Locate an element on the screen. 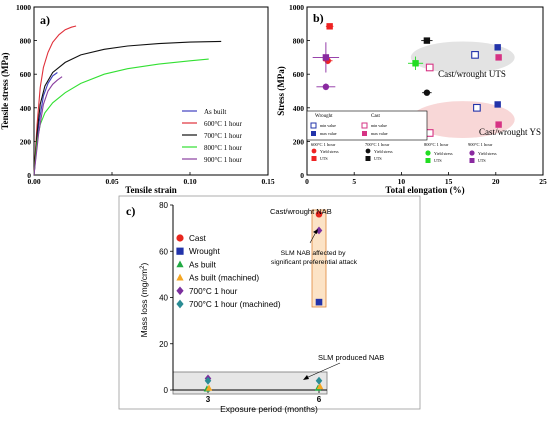 Image resolution: width=550 pixels, height=426 pixels. panel-b-y-tick-label: 400 is located at coordinates (299, 108).